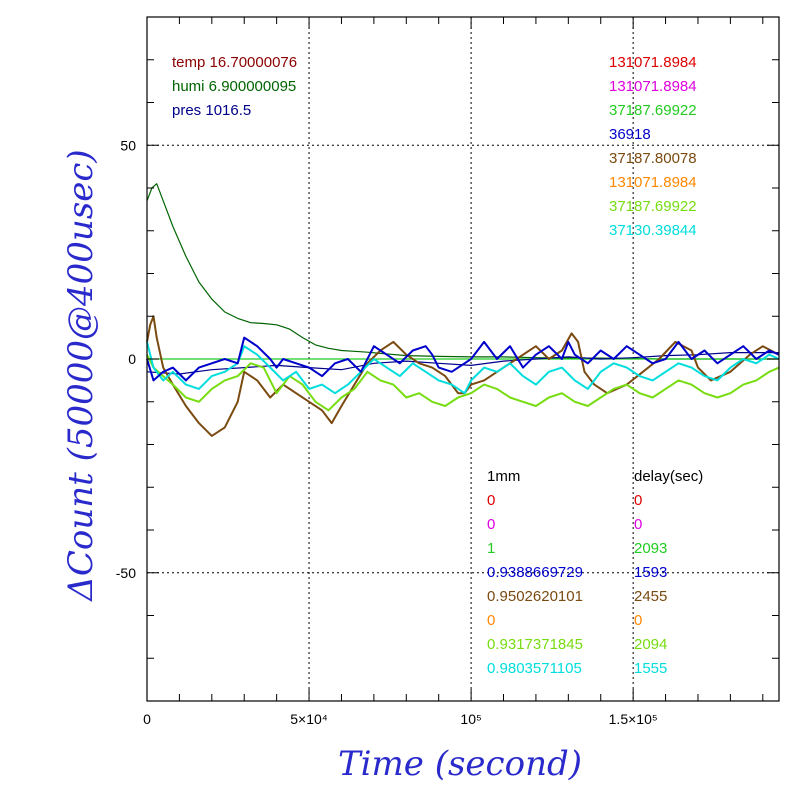 The width and height of the screenshot is (797, 797). Describe the element at coordinates (653, 206) in the screenshot. I see `right-value-7: 37187.69922` at that location.